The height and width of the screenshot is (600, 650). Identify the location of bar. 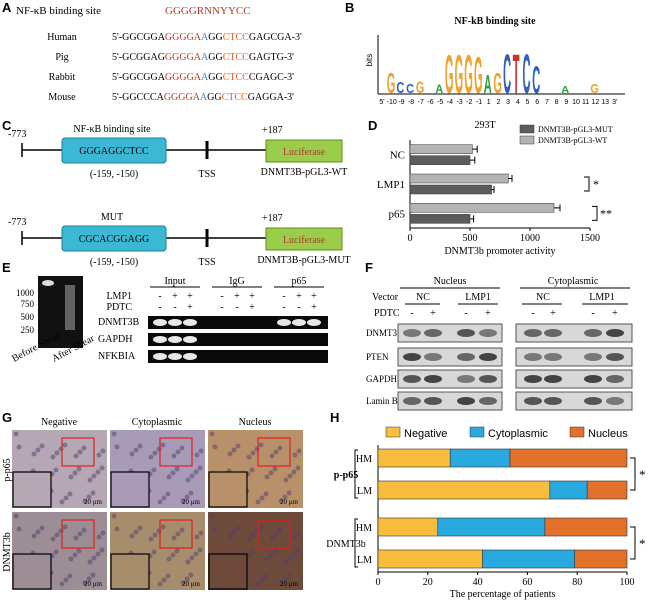
(440, 160).